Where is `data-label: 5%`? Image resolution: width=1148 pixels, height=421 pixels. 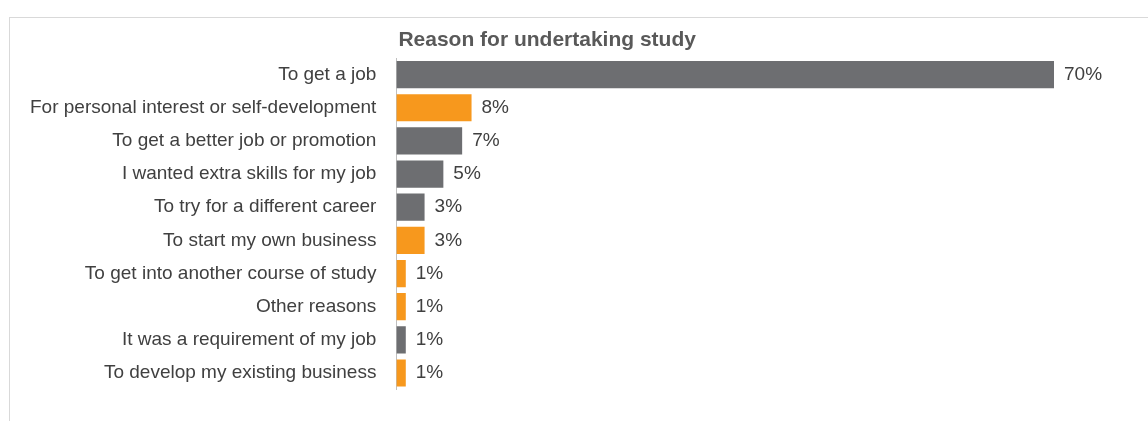 data-label: 5% is located at coordinates (467, 173).